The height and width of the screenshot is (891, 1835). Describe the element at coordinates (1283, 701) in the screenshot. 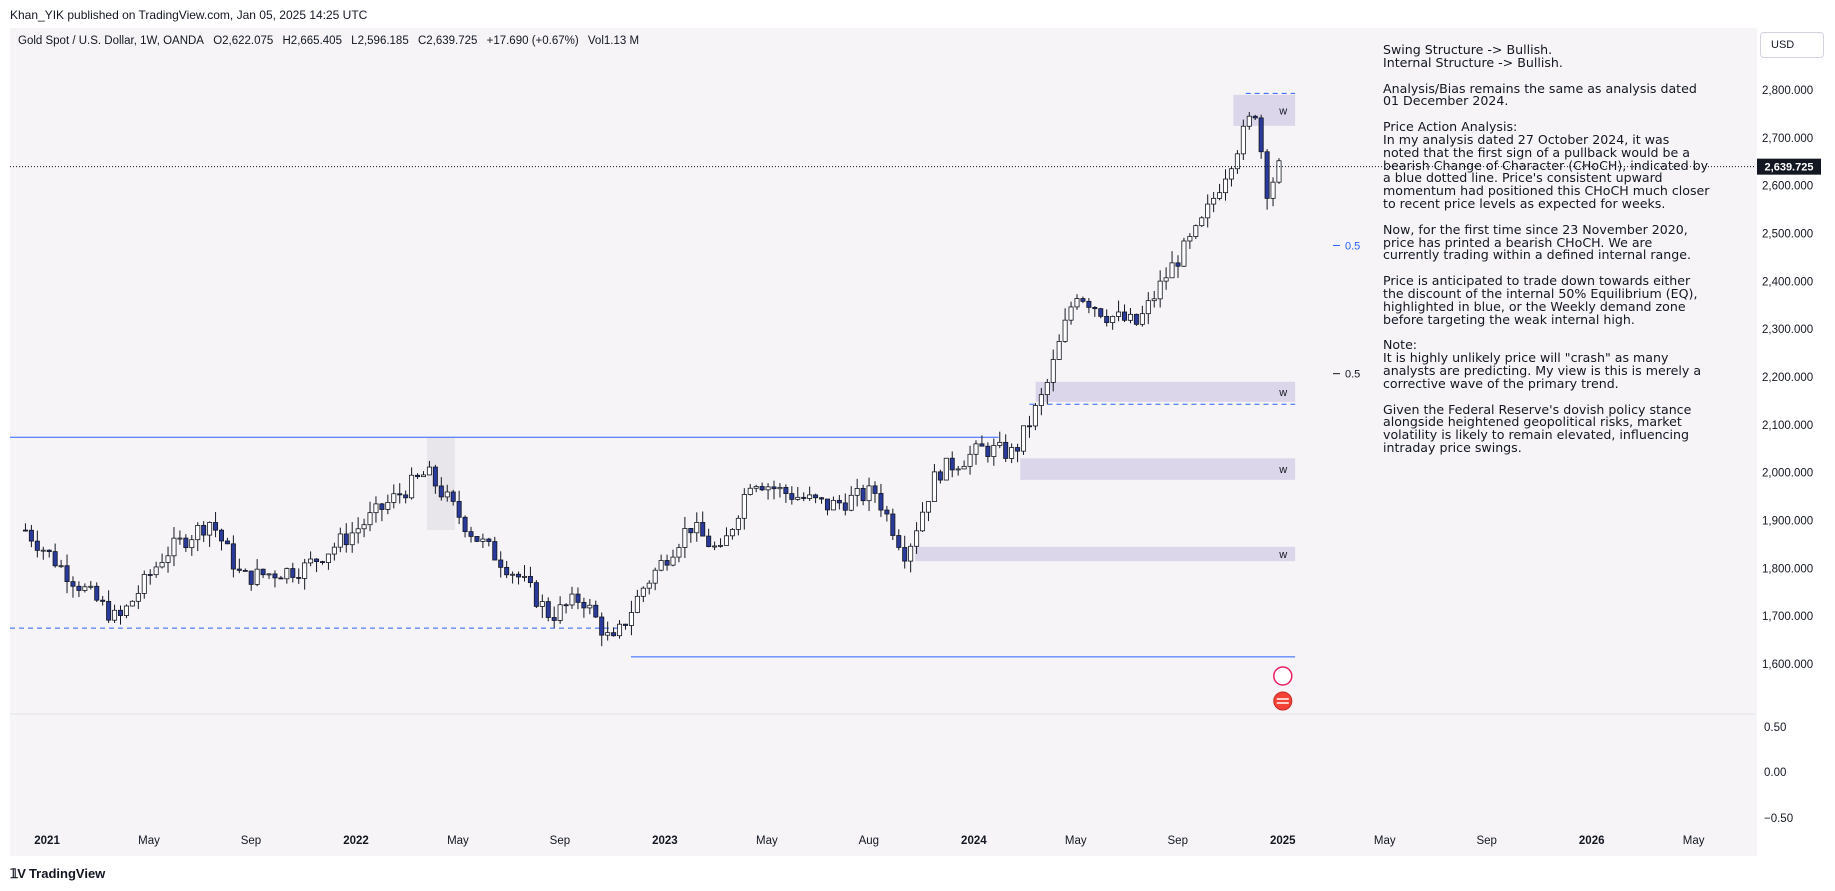

I see `us-flag-event-icon` at that location.